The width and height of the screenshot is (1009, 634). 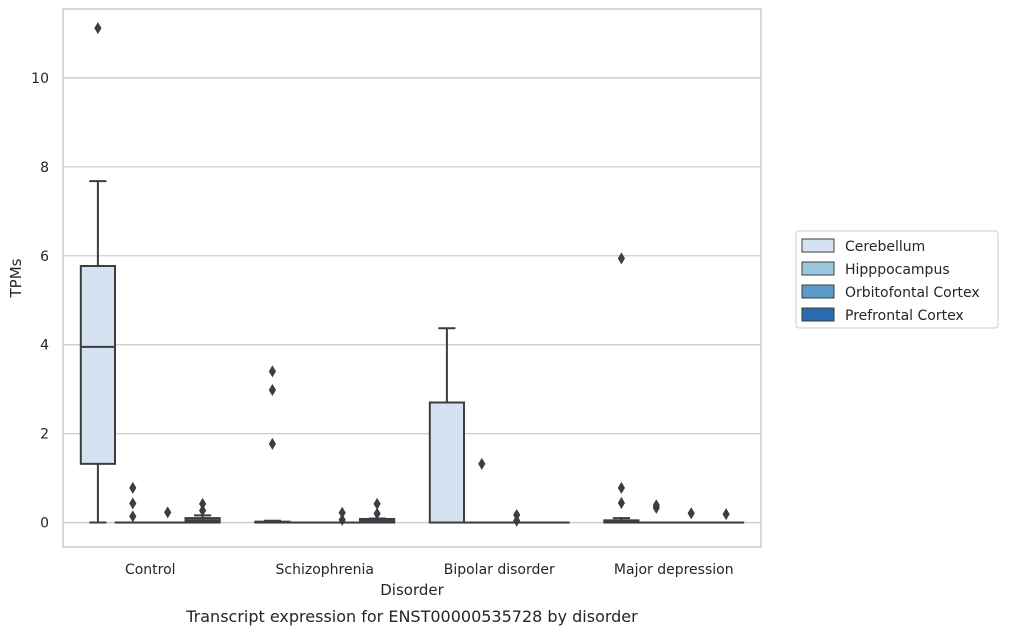 What do you see at coordinates (16, 278) in the screenshot?
I see `y-axis-title: TPMs` at bounding box center [16, 278].